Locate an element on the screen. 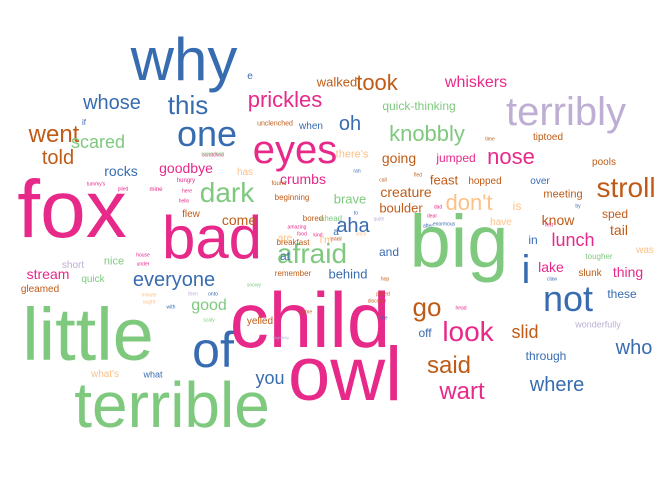 The width and height of the screenshot is (672, 480). word-not: not is located at coordinates (568, 298).